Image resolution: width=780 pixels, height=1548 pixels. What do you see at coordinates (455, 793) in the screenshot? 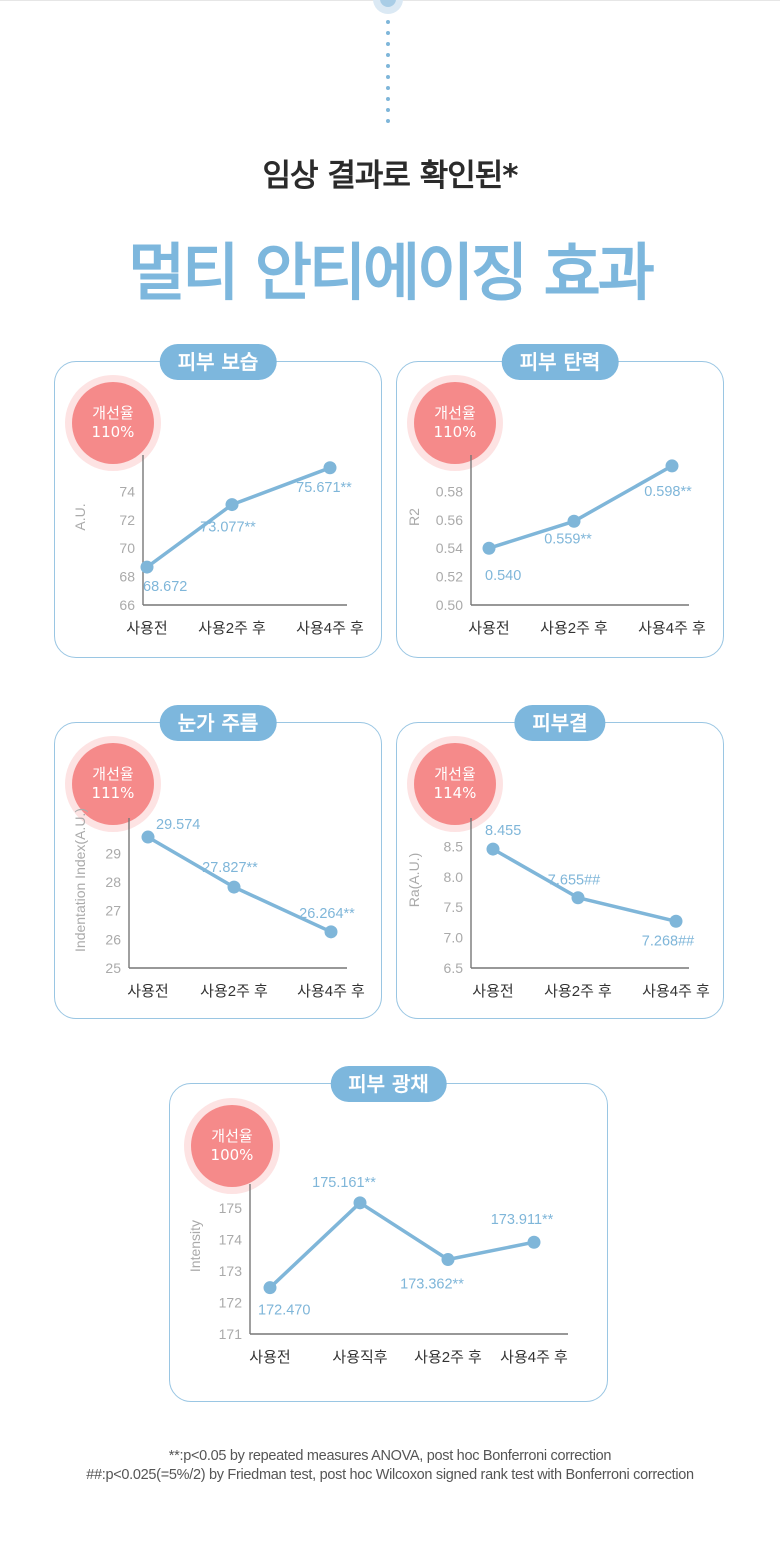
I see `badge-value: 114%` at bounding box center [455, 793].